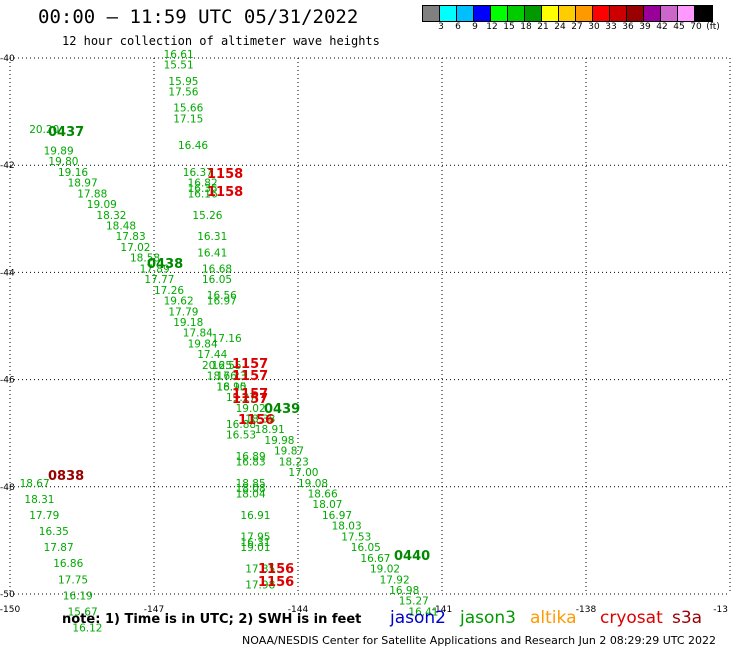  What do you see at coordinates (313, 484) in the screenshot?
I see `swh-value: 19.08` at bounding box center [313, 484].